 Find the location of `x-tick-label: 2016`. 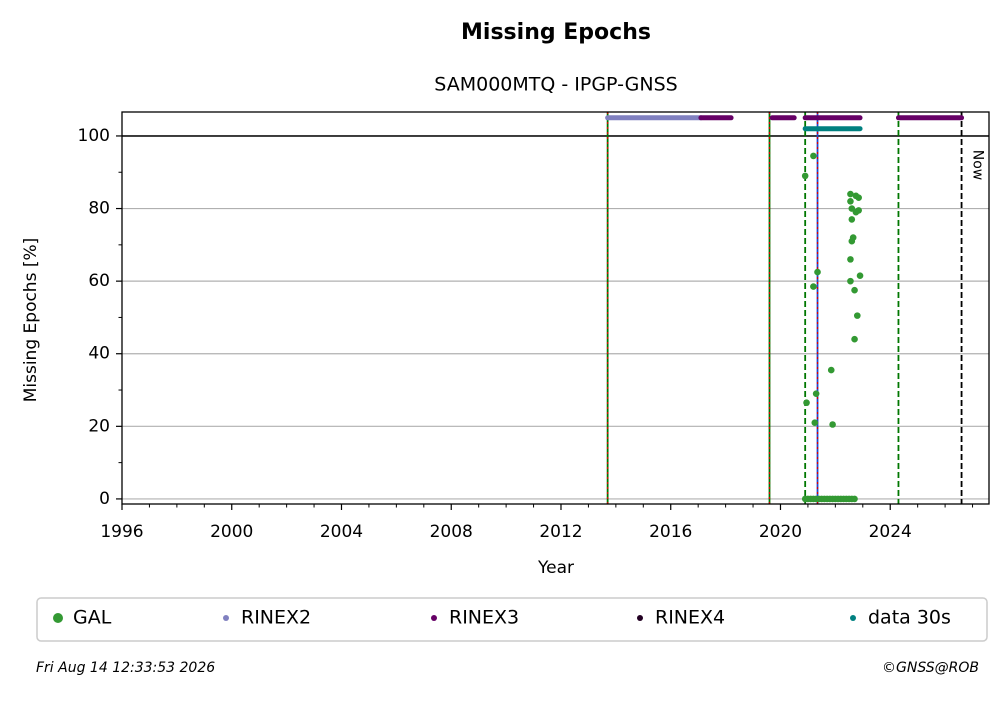

x-tick-label: 2016 is located at coordinates (670, 532).